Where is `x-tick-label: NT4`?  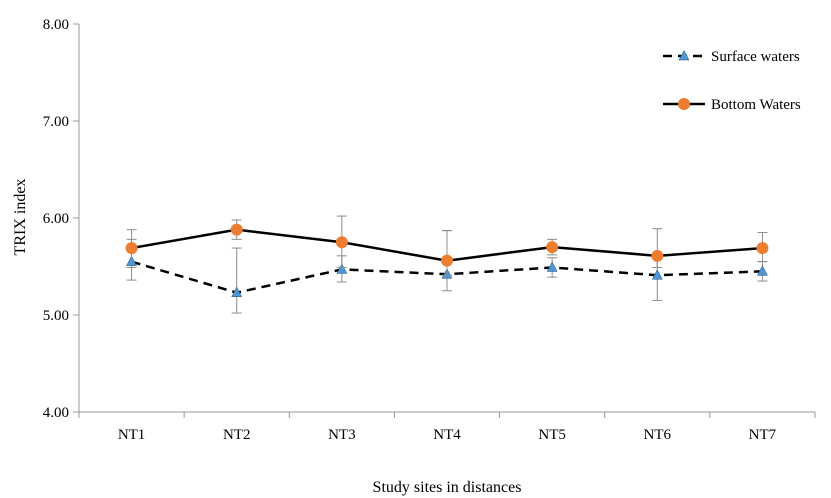
x-tick-label: NT4 is located at coordinates (447, 435).